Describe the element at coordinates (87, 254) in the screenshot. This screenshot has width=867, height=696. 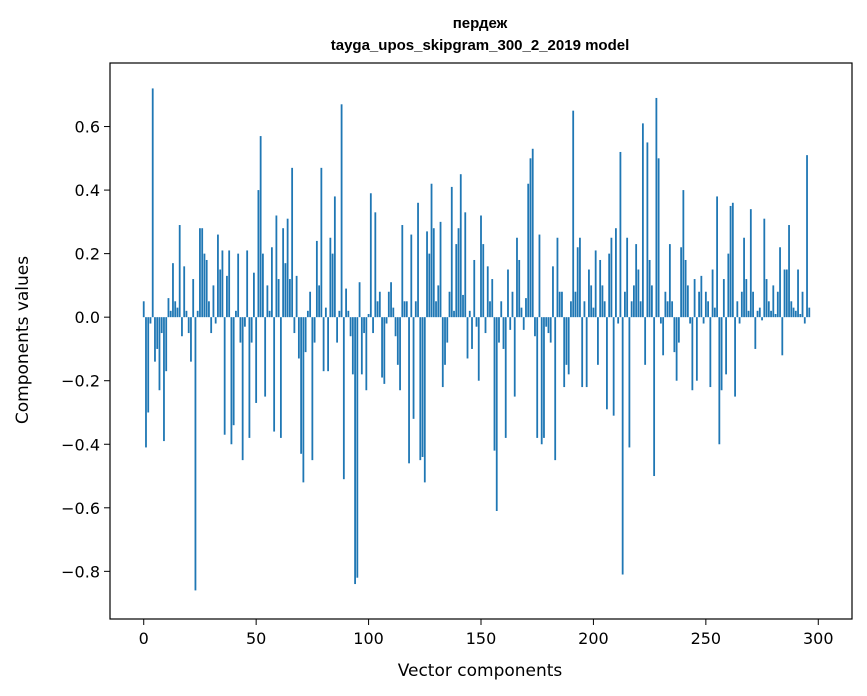
I see `y-tick-label: 0.2` at that location.